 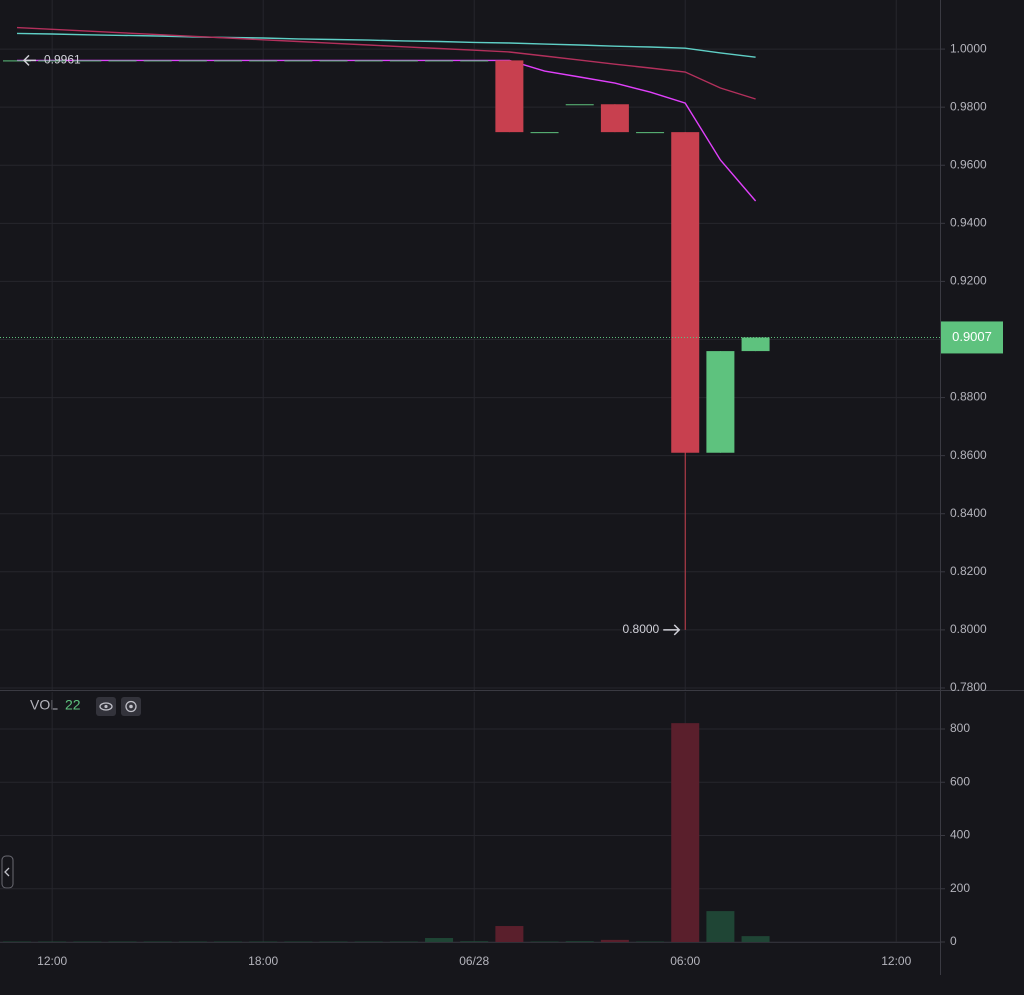 I want to click on visibility-button, so click(x=106, y=706).